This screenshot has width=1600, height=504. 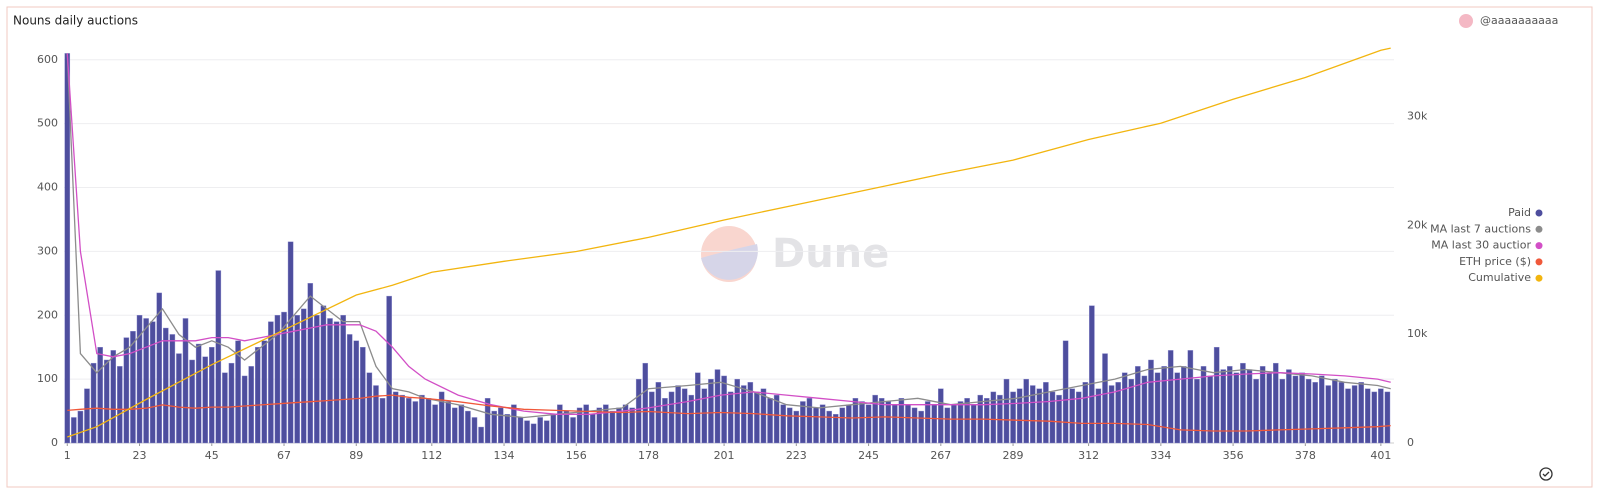 What do you see at coordinates (47, 187) in the screenshot?
I see `y-tick-label: 400` at bounding box center [47, 187].